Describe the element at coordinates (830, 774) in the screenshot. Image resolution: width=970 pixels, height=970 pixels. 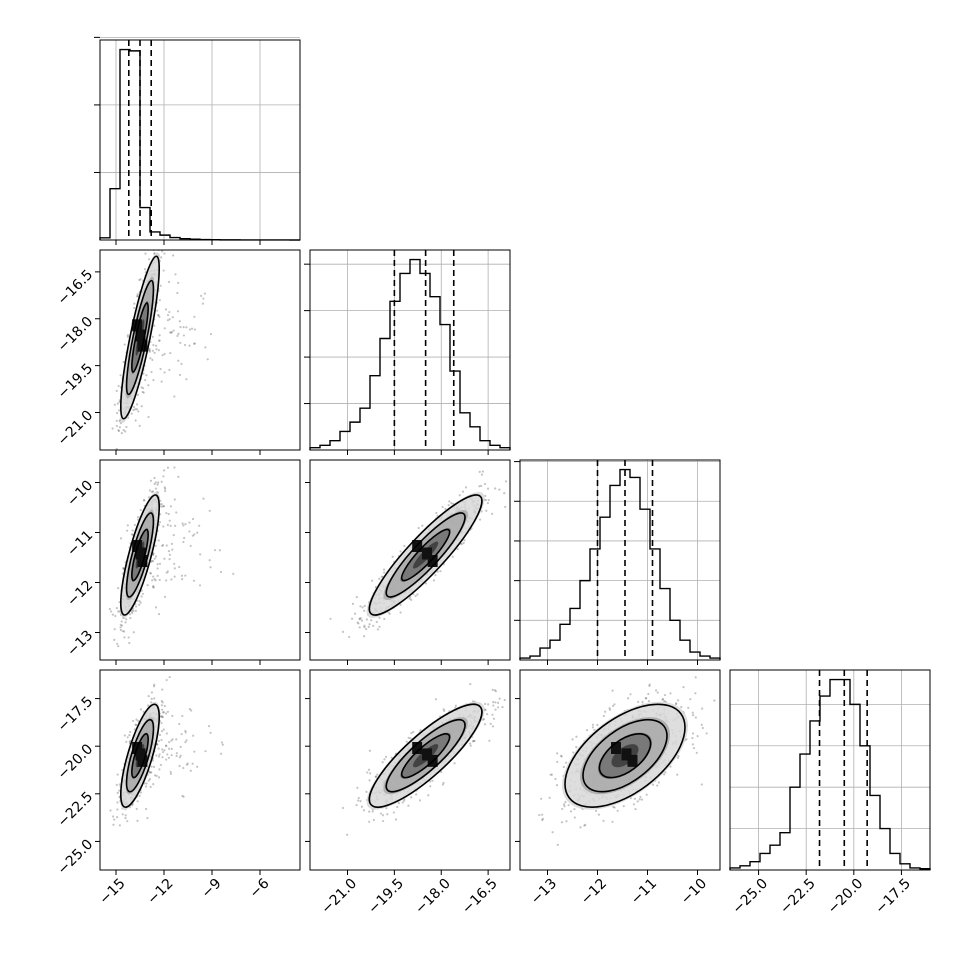
I see `histogram-step-line` at that location.